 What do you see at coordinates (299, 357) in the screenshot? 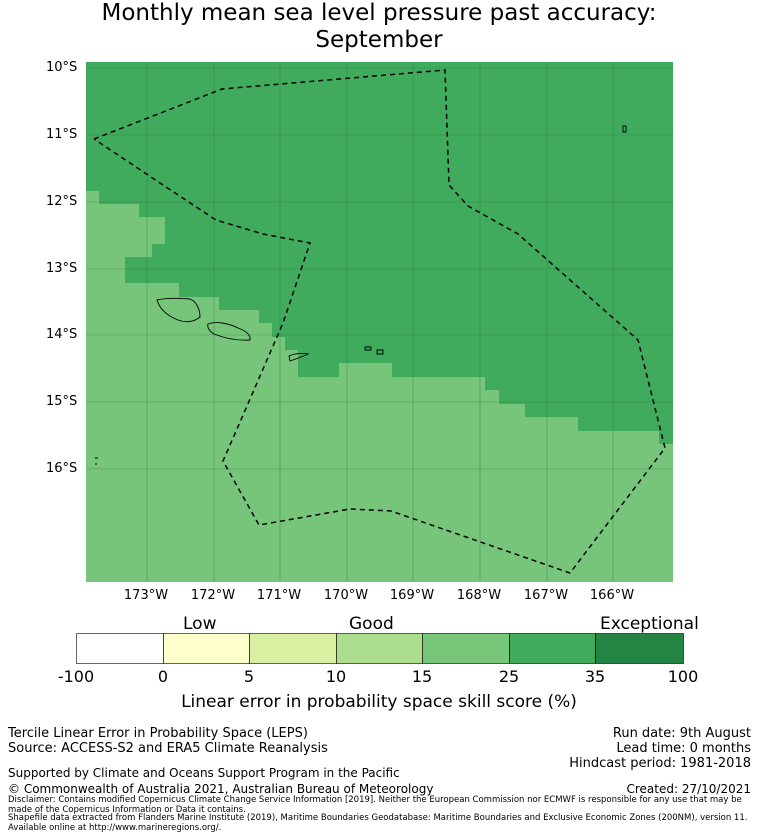
I see `tutuila-island-shape` at bounding box center [299, 357].